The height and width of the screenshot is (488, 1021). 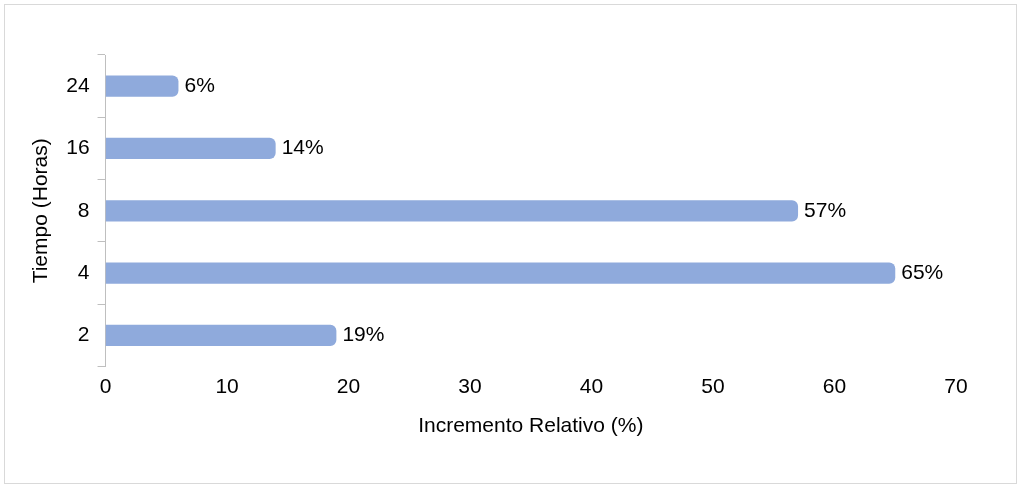 I want to click on x-tick-label: 40, so click(x=591, y=385).